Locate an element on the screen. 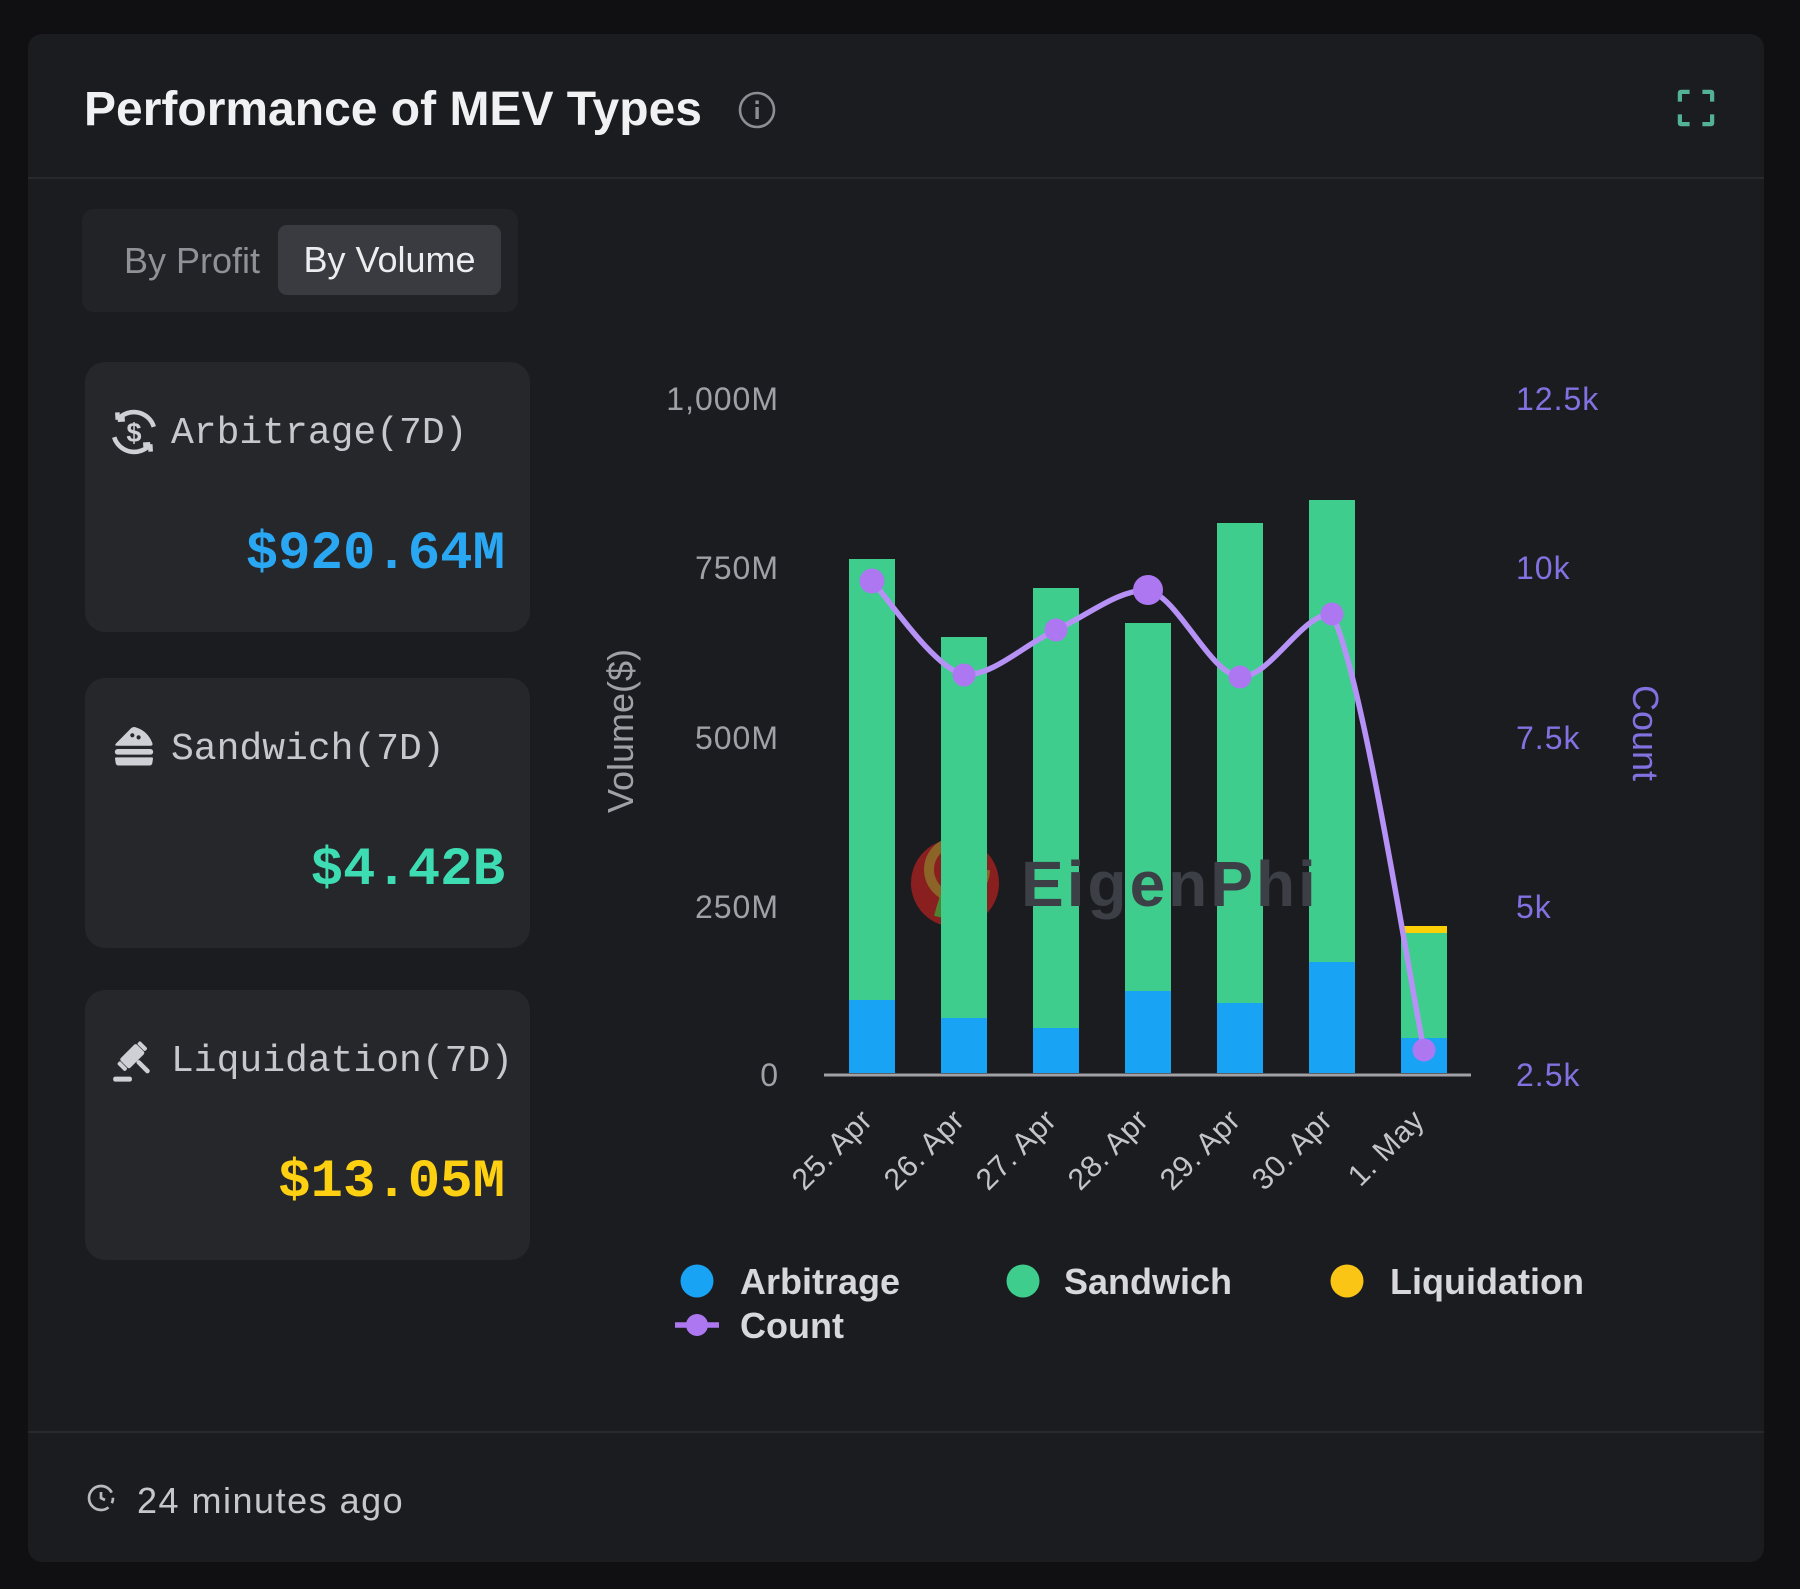 Image resolution: width=1800 pixels, height=1589 pixels. svg-text: Arbitrage is located at coordinates (820, 1281).